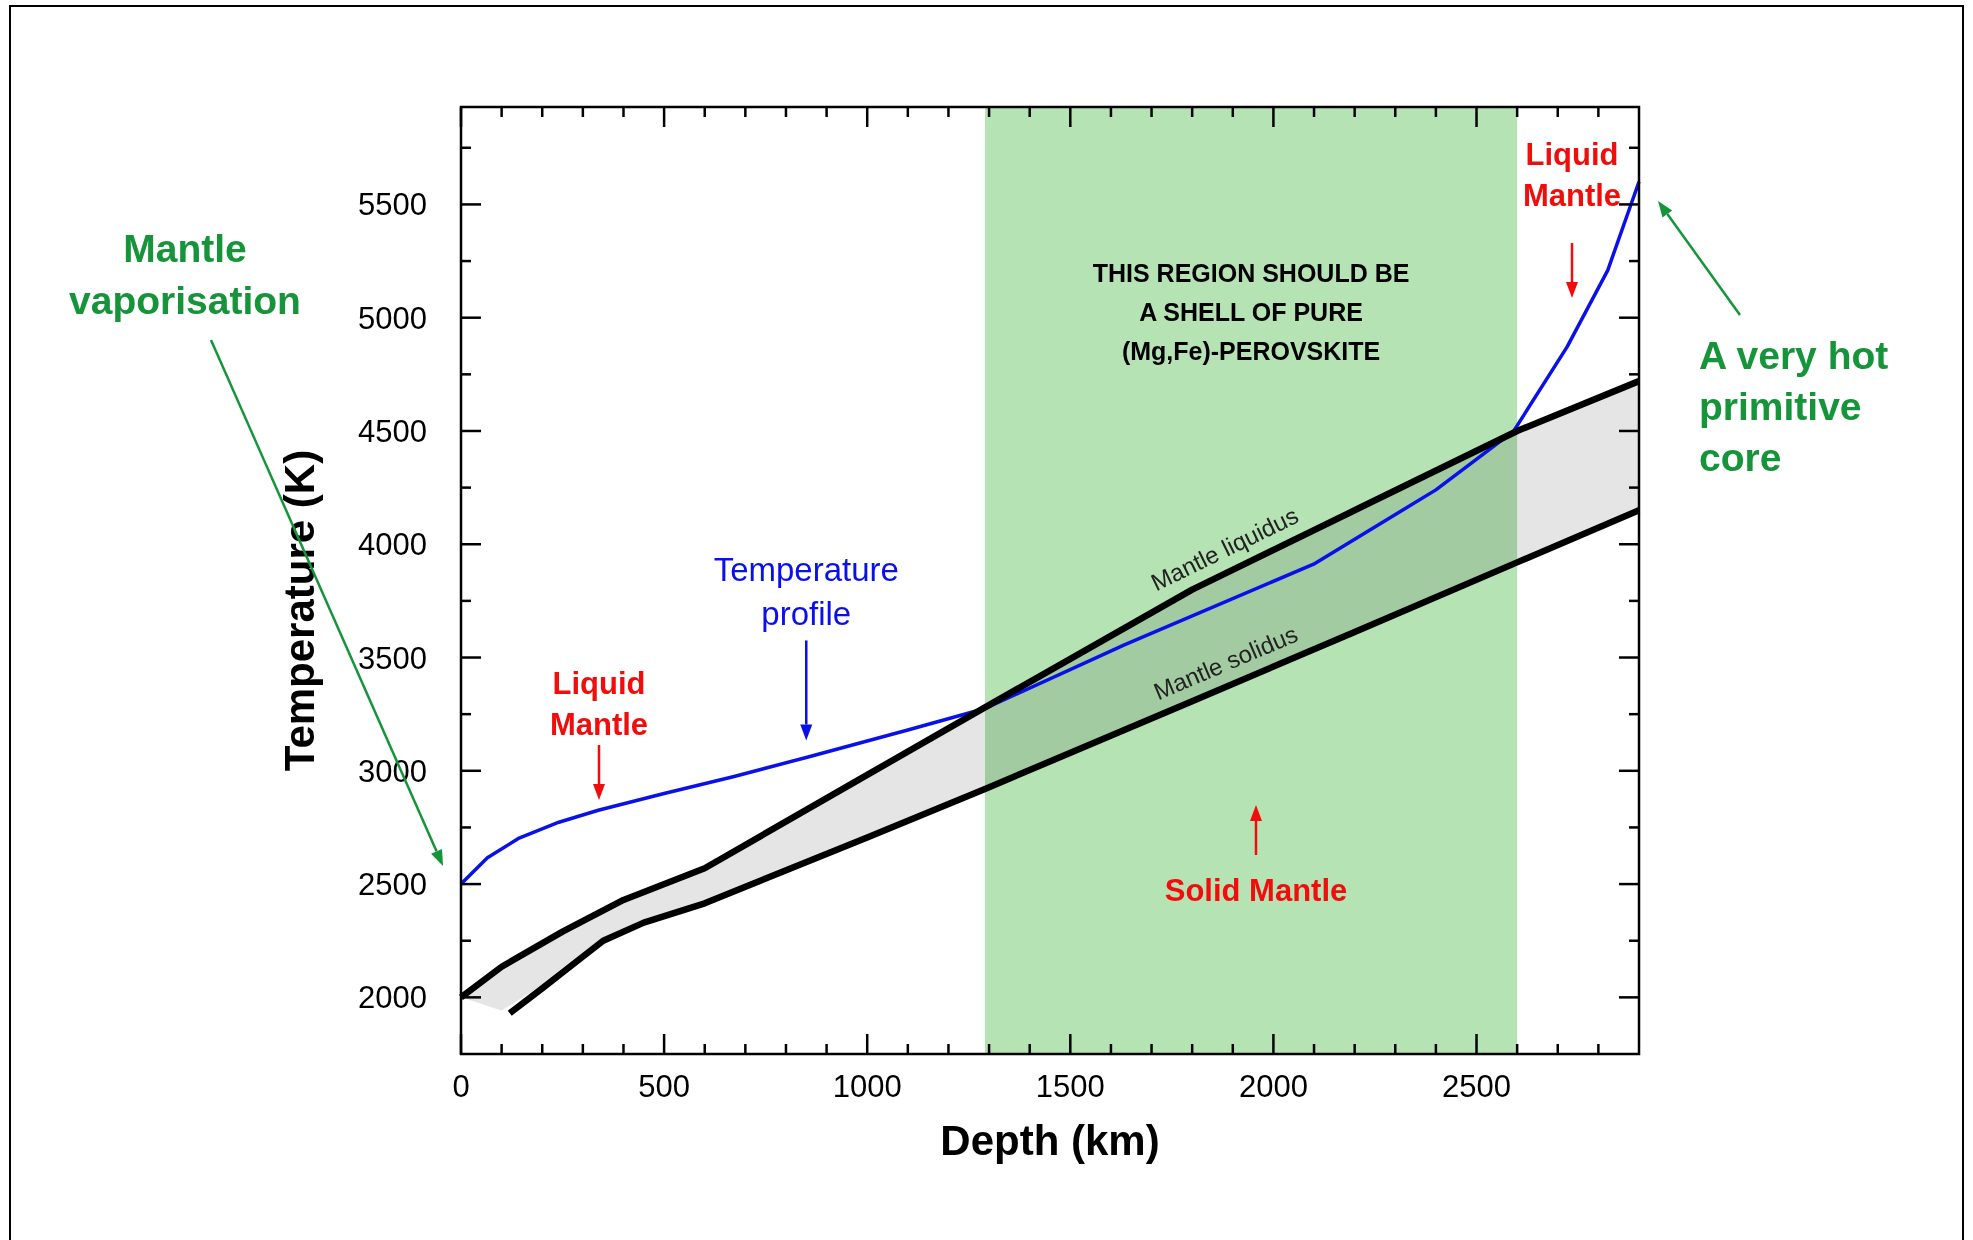 The height and width of the screenshot is (1240, 1973). Describe the element at coordinates (1070, 1086) in the screenshot. I see `x-tick-label: 1500` at that location.